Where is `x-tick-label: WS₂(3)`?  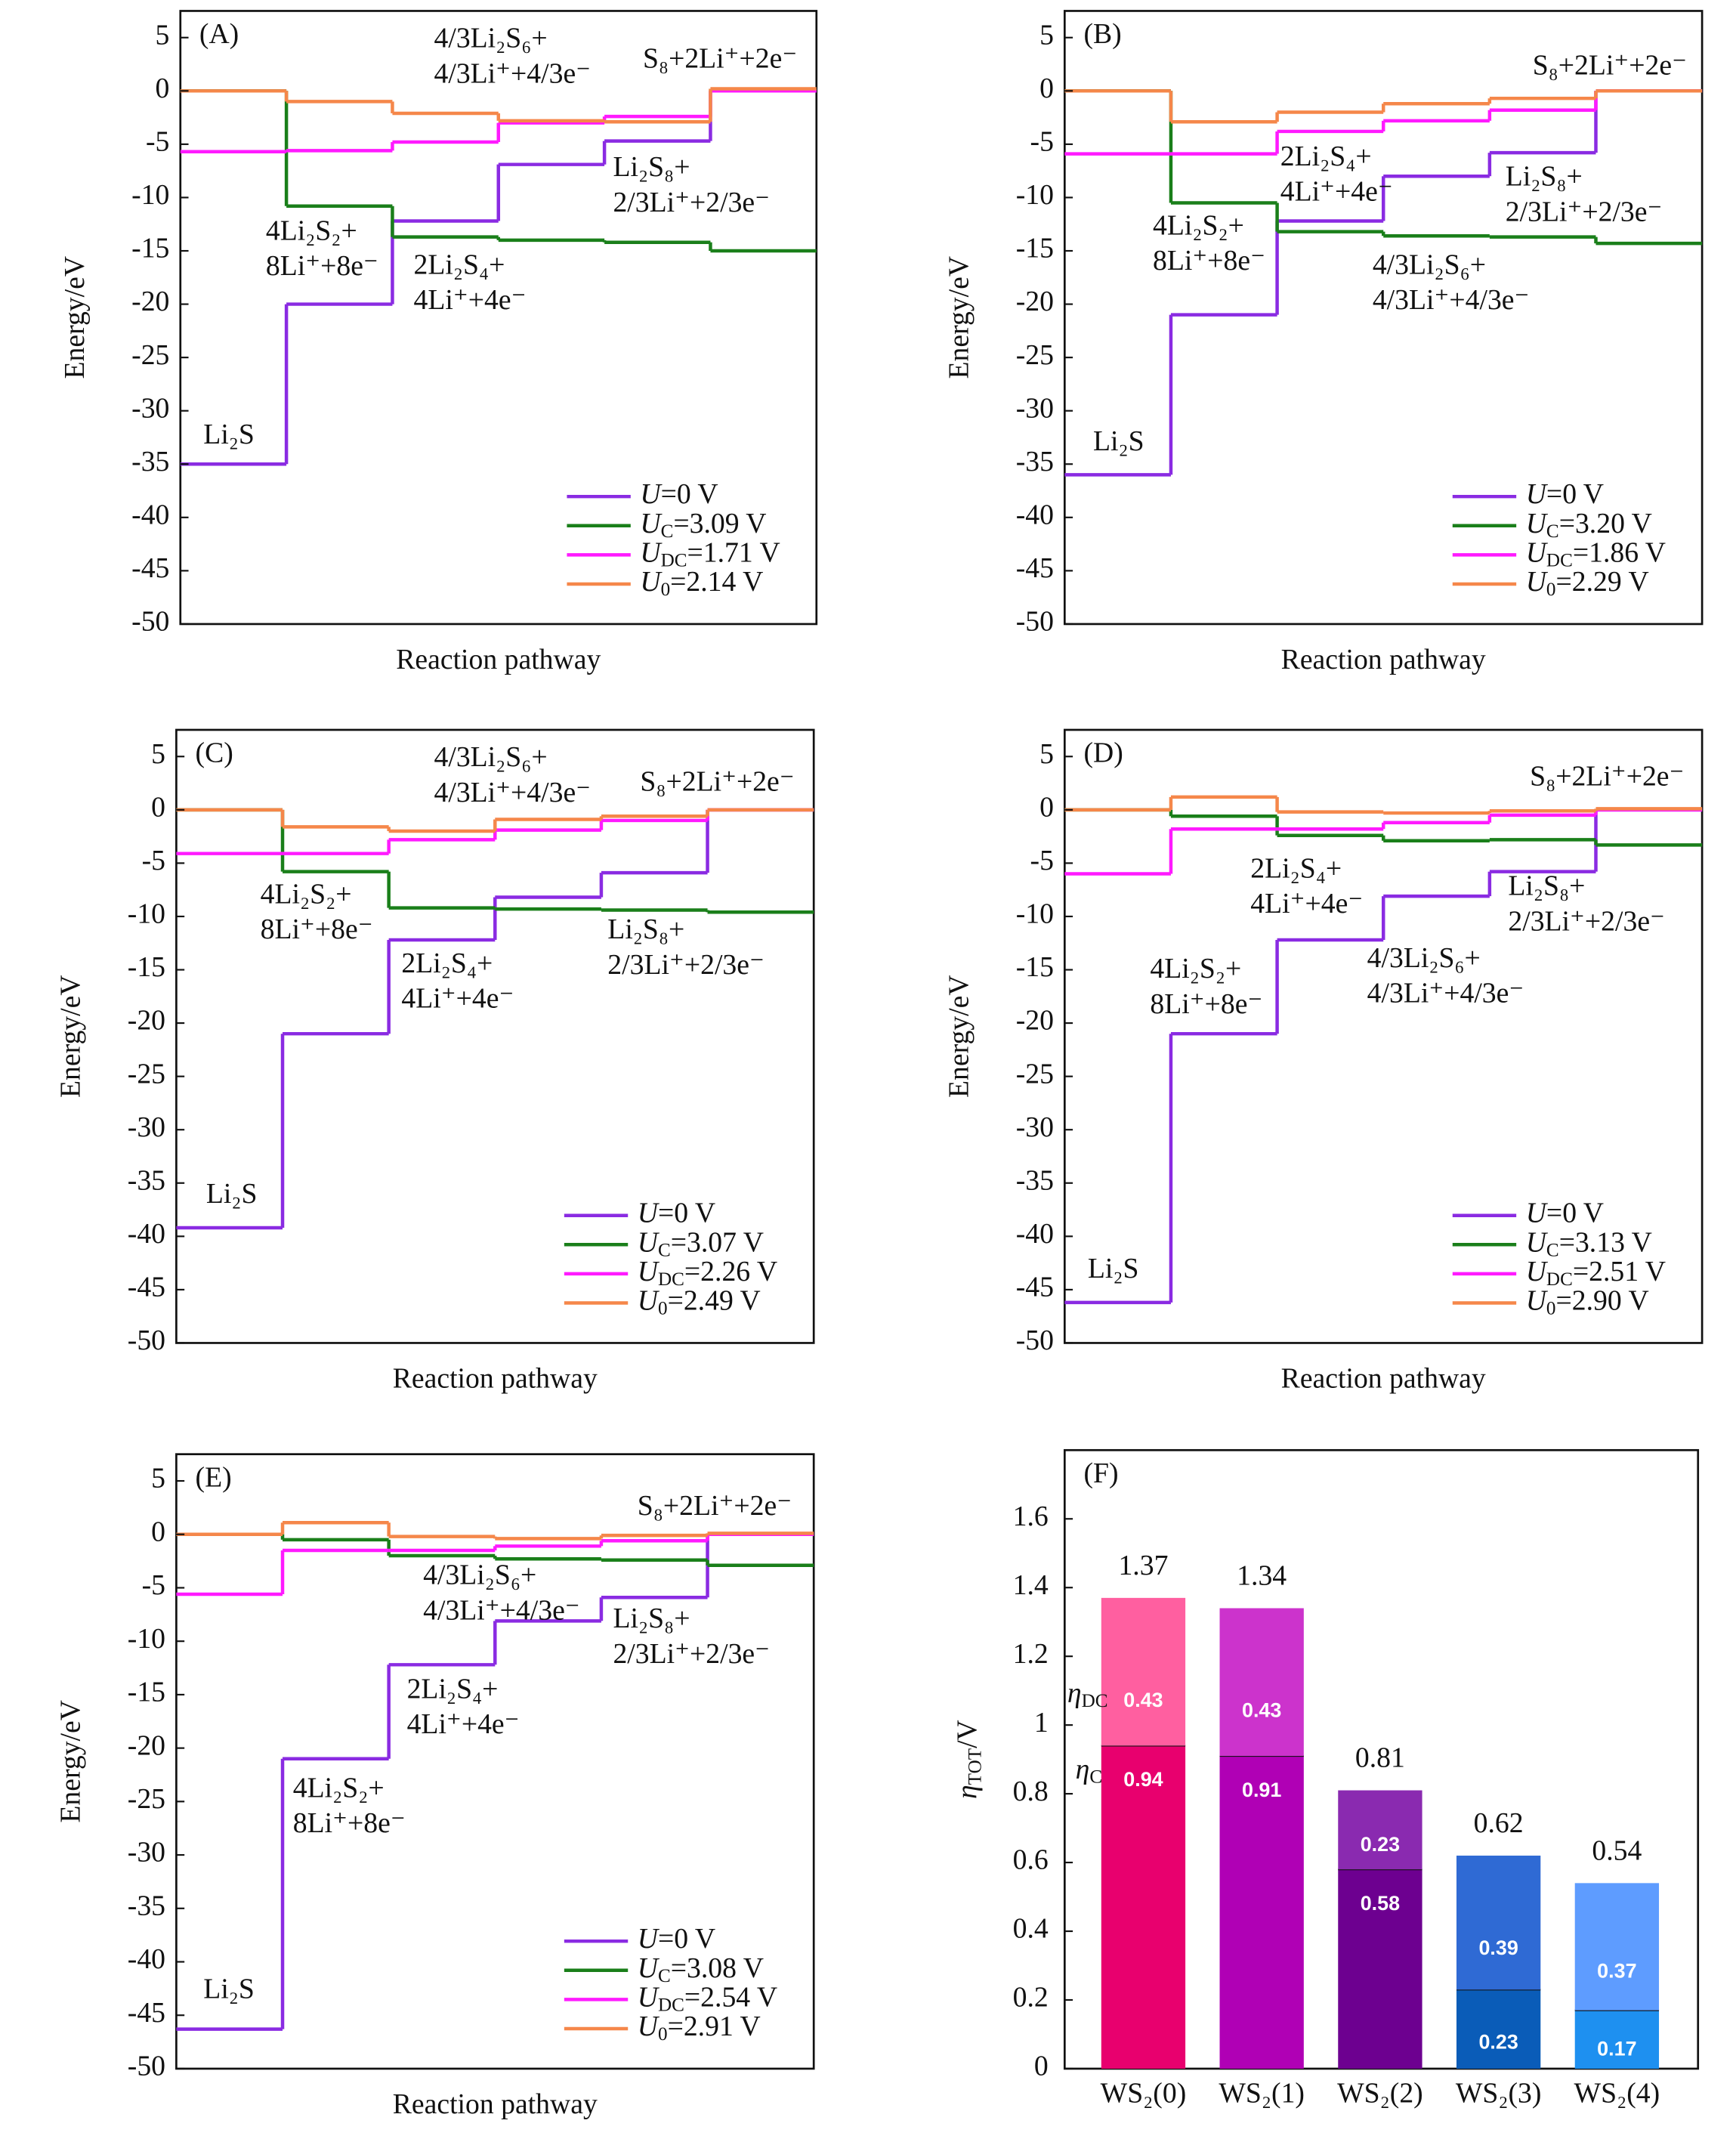
x-tick-label: WS₂(3) is located at coordinates (1499, 2094).